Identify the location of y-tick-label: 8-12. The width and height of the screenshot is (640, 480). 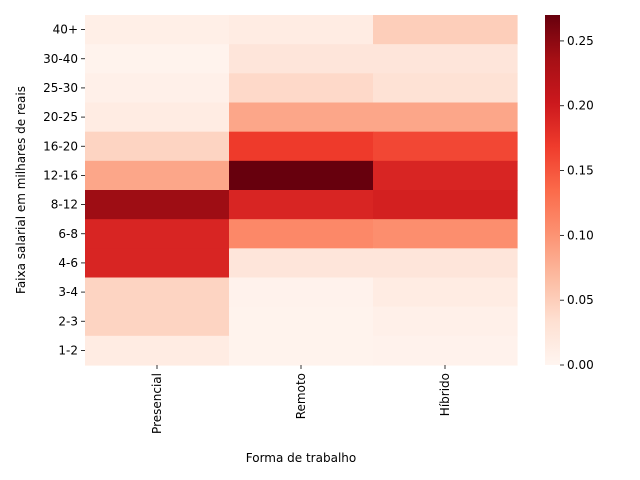
(64, 205).